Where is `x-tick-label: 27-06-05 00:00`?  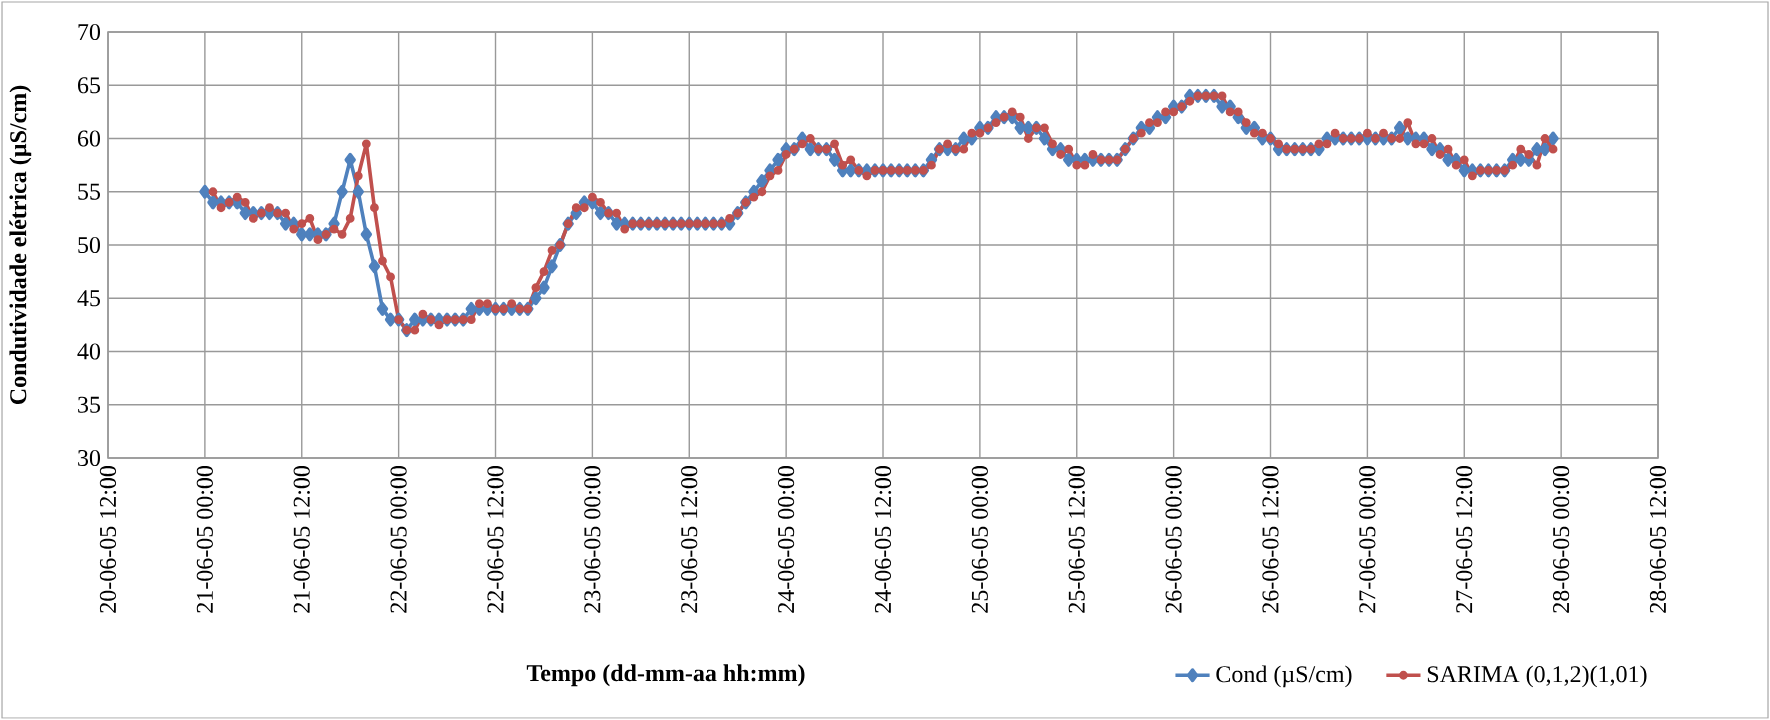 x-tick-label: 27-06-05 00:00 is located at coordinates (1367, 539).